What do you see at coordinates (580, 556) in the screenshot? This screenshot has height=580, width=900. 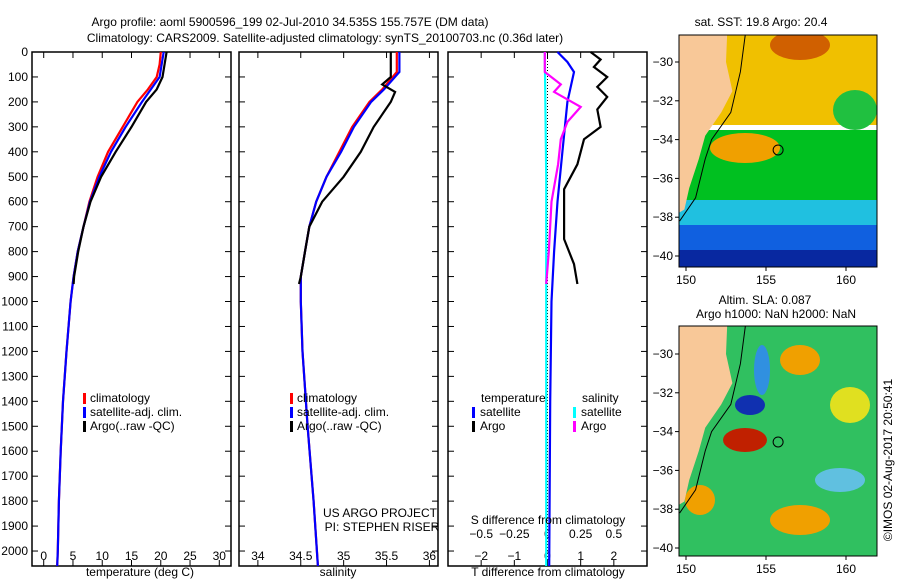 I see `x-tick-label: 1` at bounding box center [580, 556].